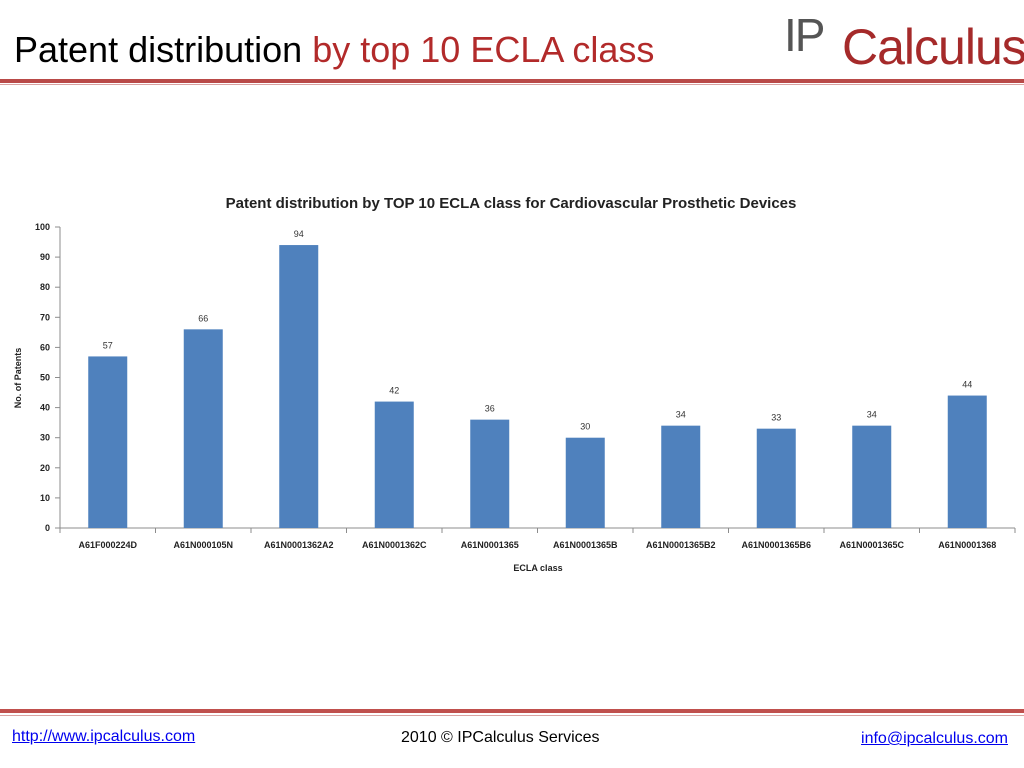  Describe the element at coordinates (42, 227) in the screenshot. I see `y-tick-label: 100` at that location.